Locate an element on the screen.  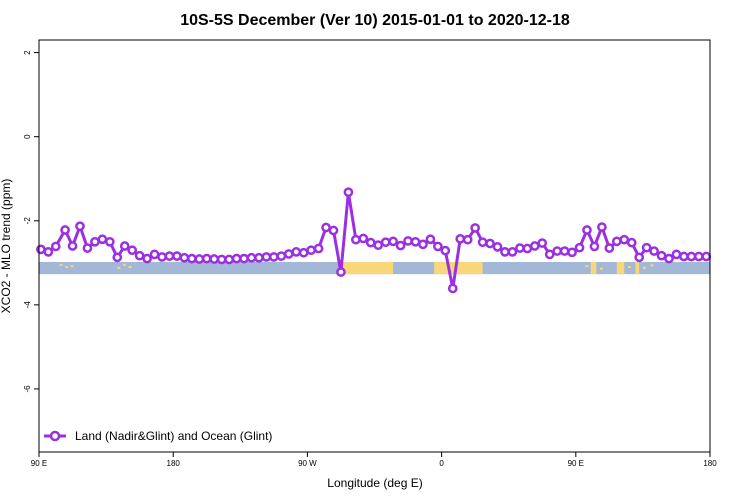
y-tick-label: 2 is located at coordinates (27, 52).